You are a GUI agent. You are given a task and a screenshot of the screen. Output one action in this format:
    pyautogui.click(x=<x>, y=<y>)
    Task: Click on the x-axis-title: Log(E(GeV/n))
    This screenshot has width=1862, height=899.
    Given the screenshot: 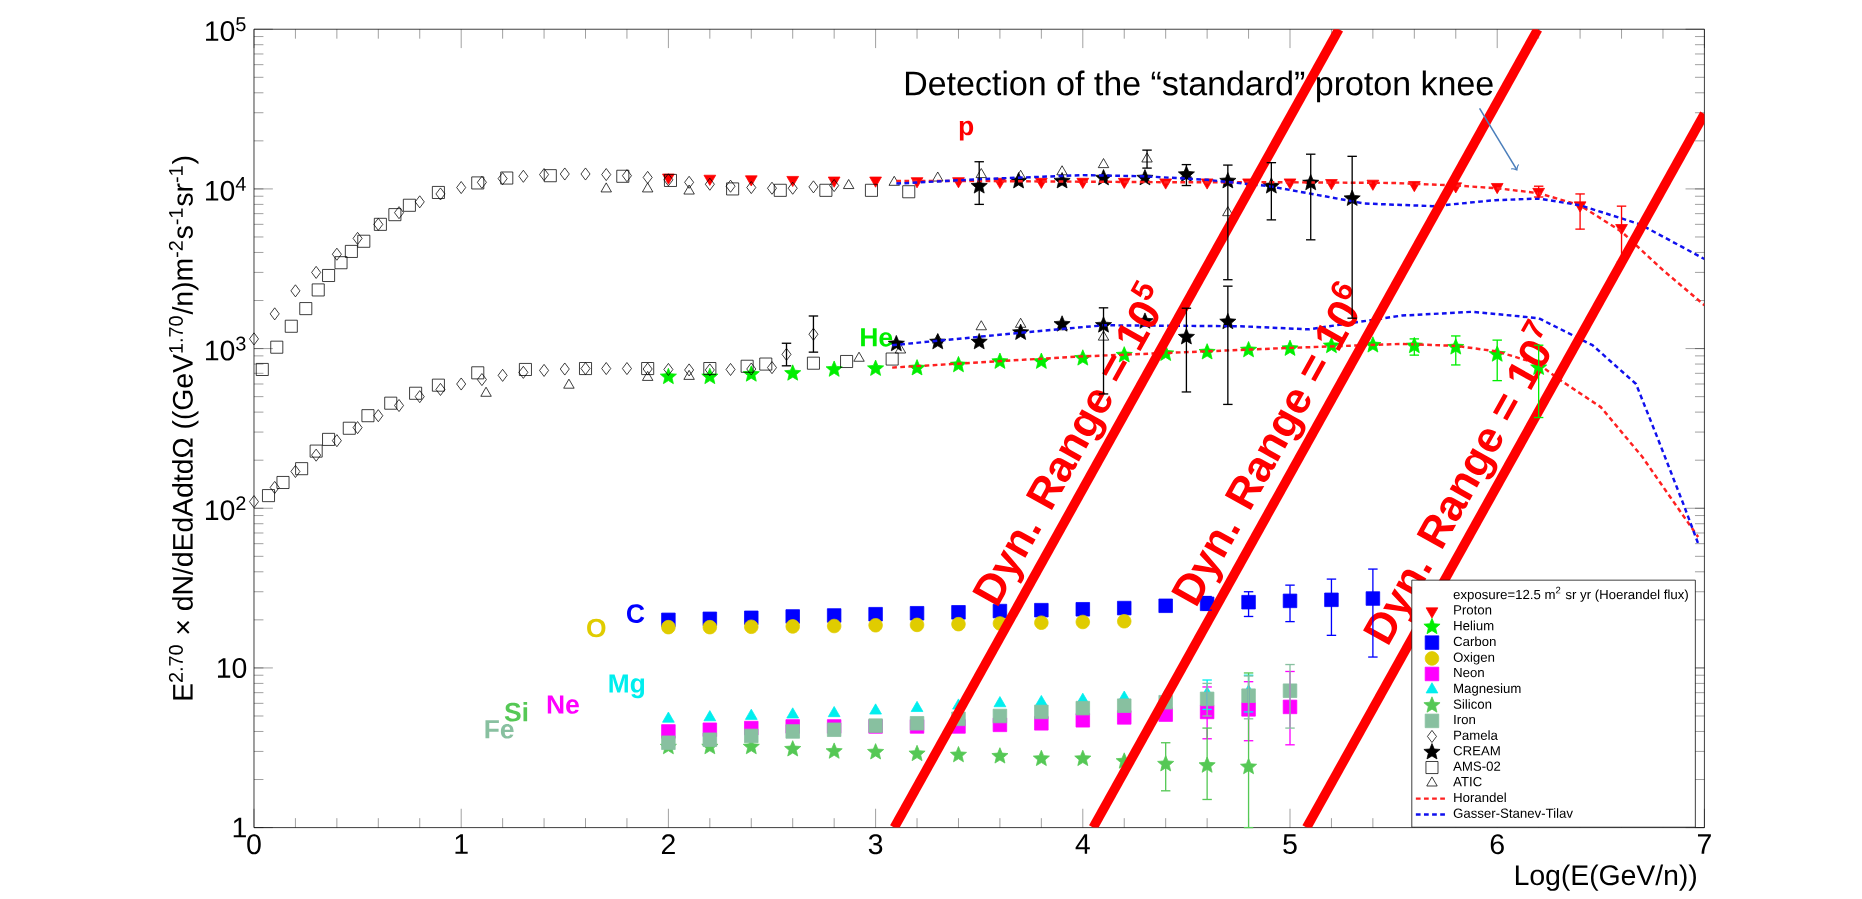 What is the action you would take?
    pyautogui.click(x=1605, y=877)
    